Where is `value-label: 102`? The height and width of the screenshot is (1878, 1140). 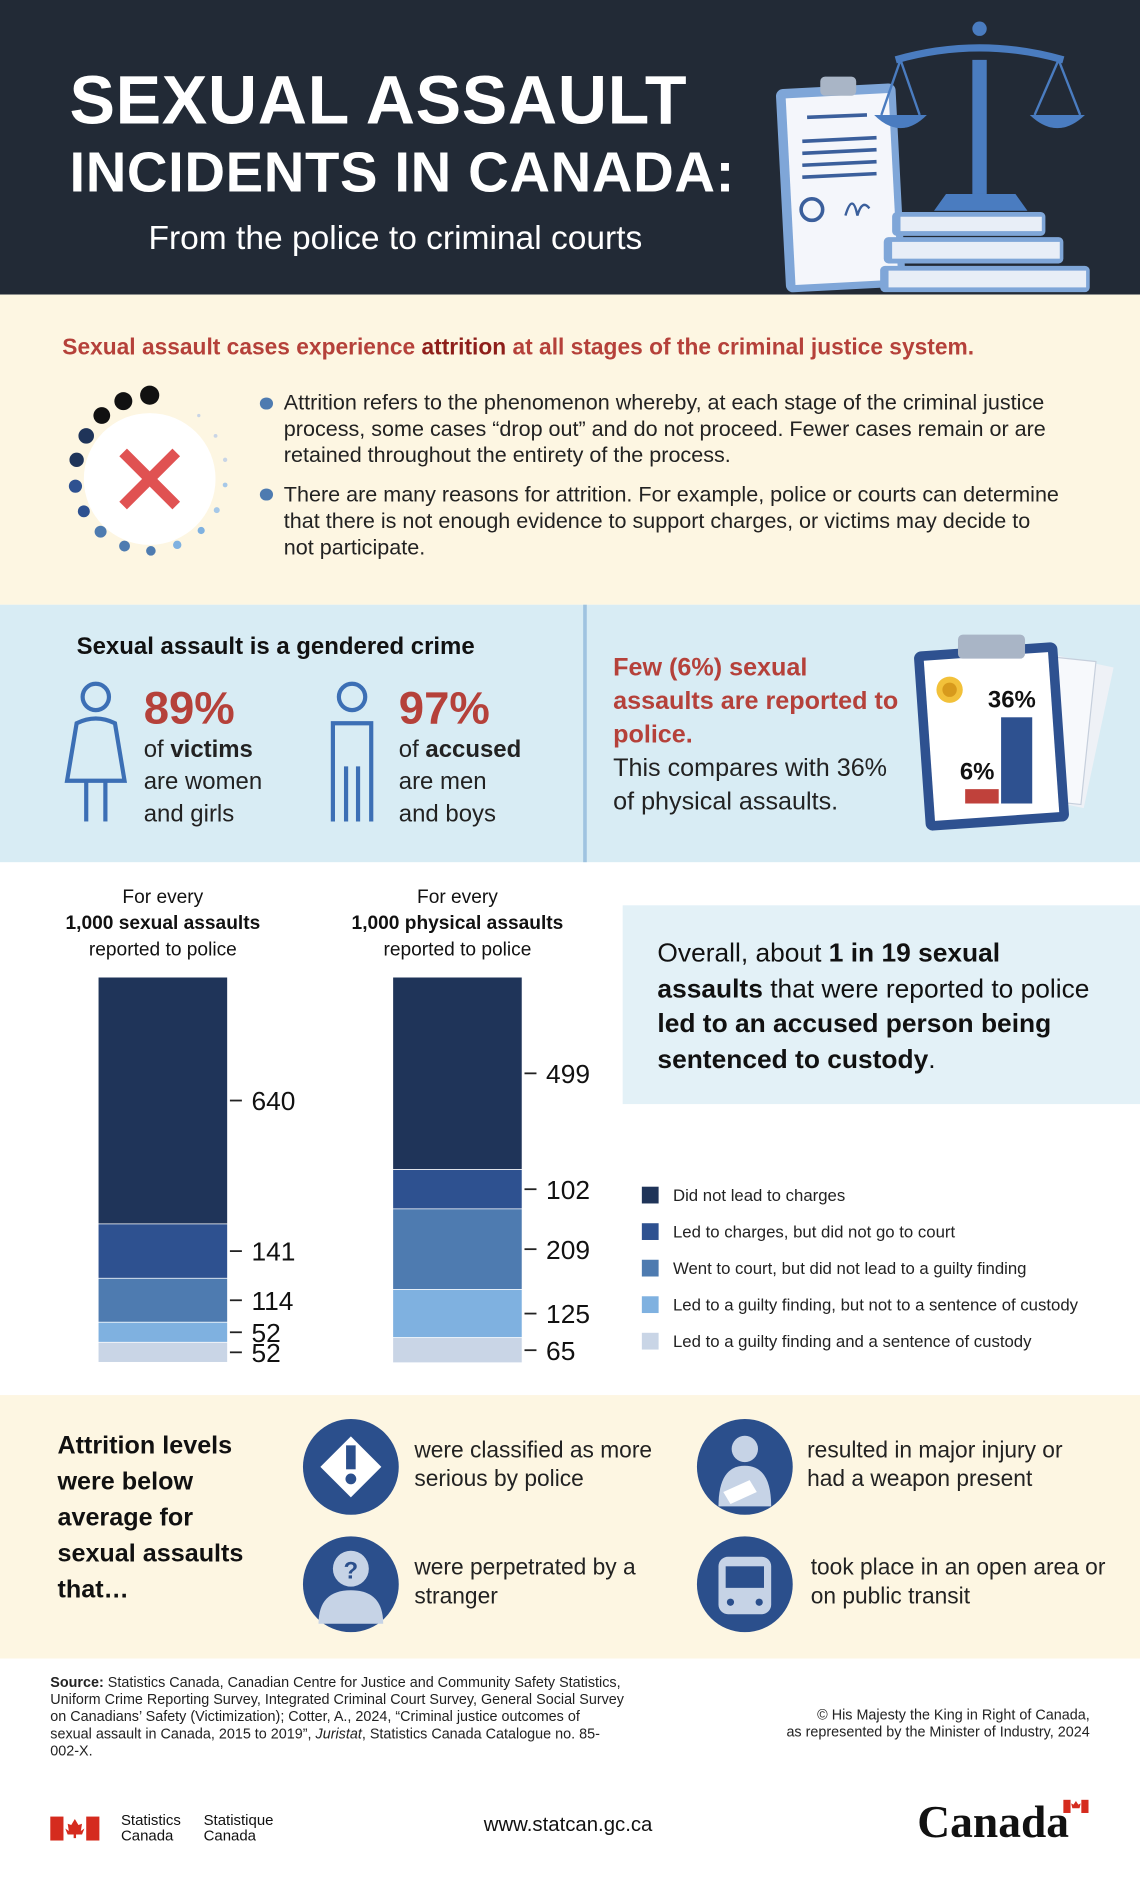
value-label: 102 is located at coordinates (568, 1190).